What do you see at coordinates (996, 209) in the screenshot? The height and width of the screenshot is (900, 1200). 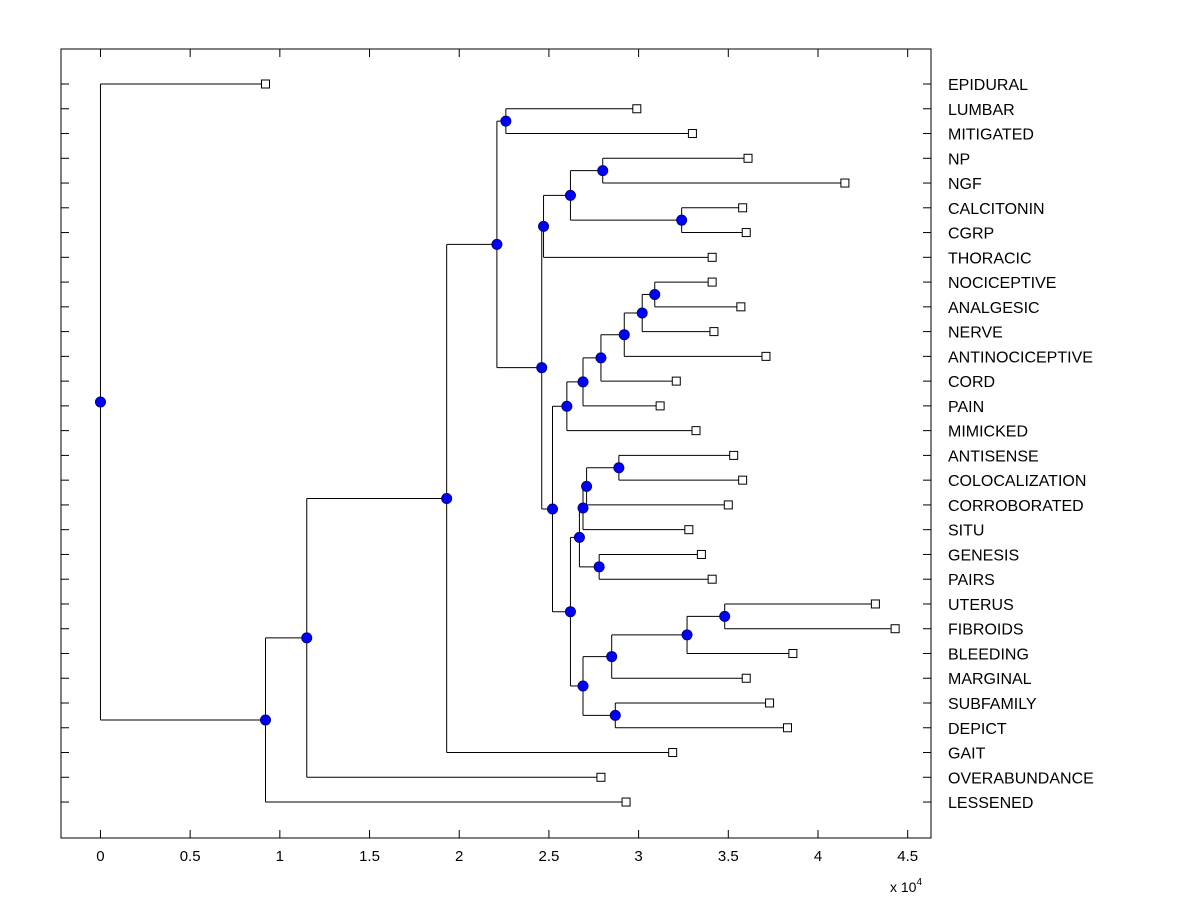 I see `leaf-label: CALCITONIN` at bounding box center [996, 209].